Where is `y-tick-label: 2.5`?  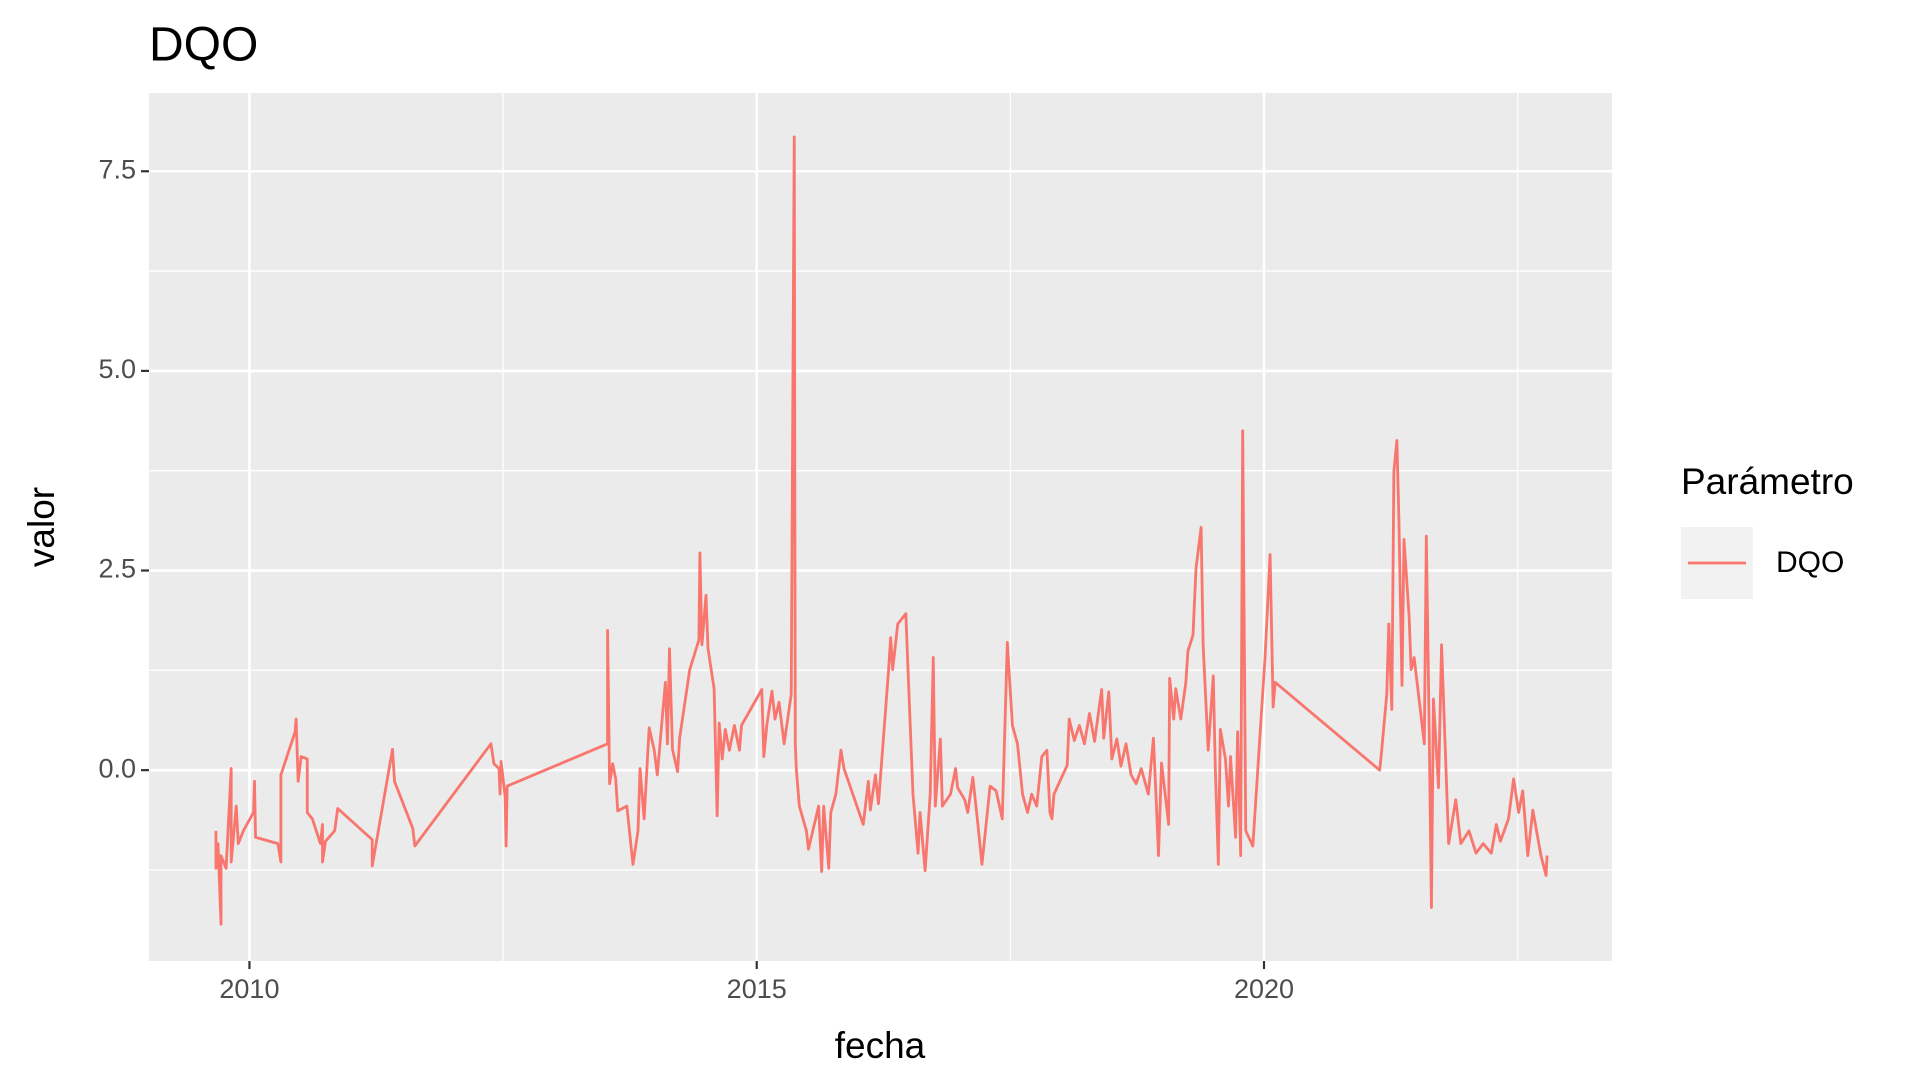
y-tick-label: 2.5 is located at coordinates (117, 569).